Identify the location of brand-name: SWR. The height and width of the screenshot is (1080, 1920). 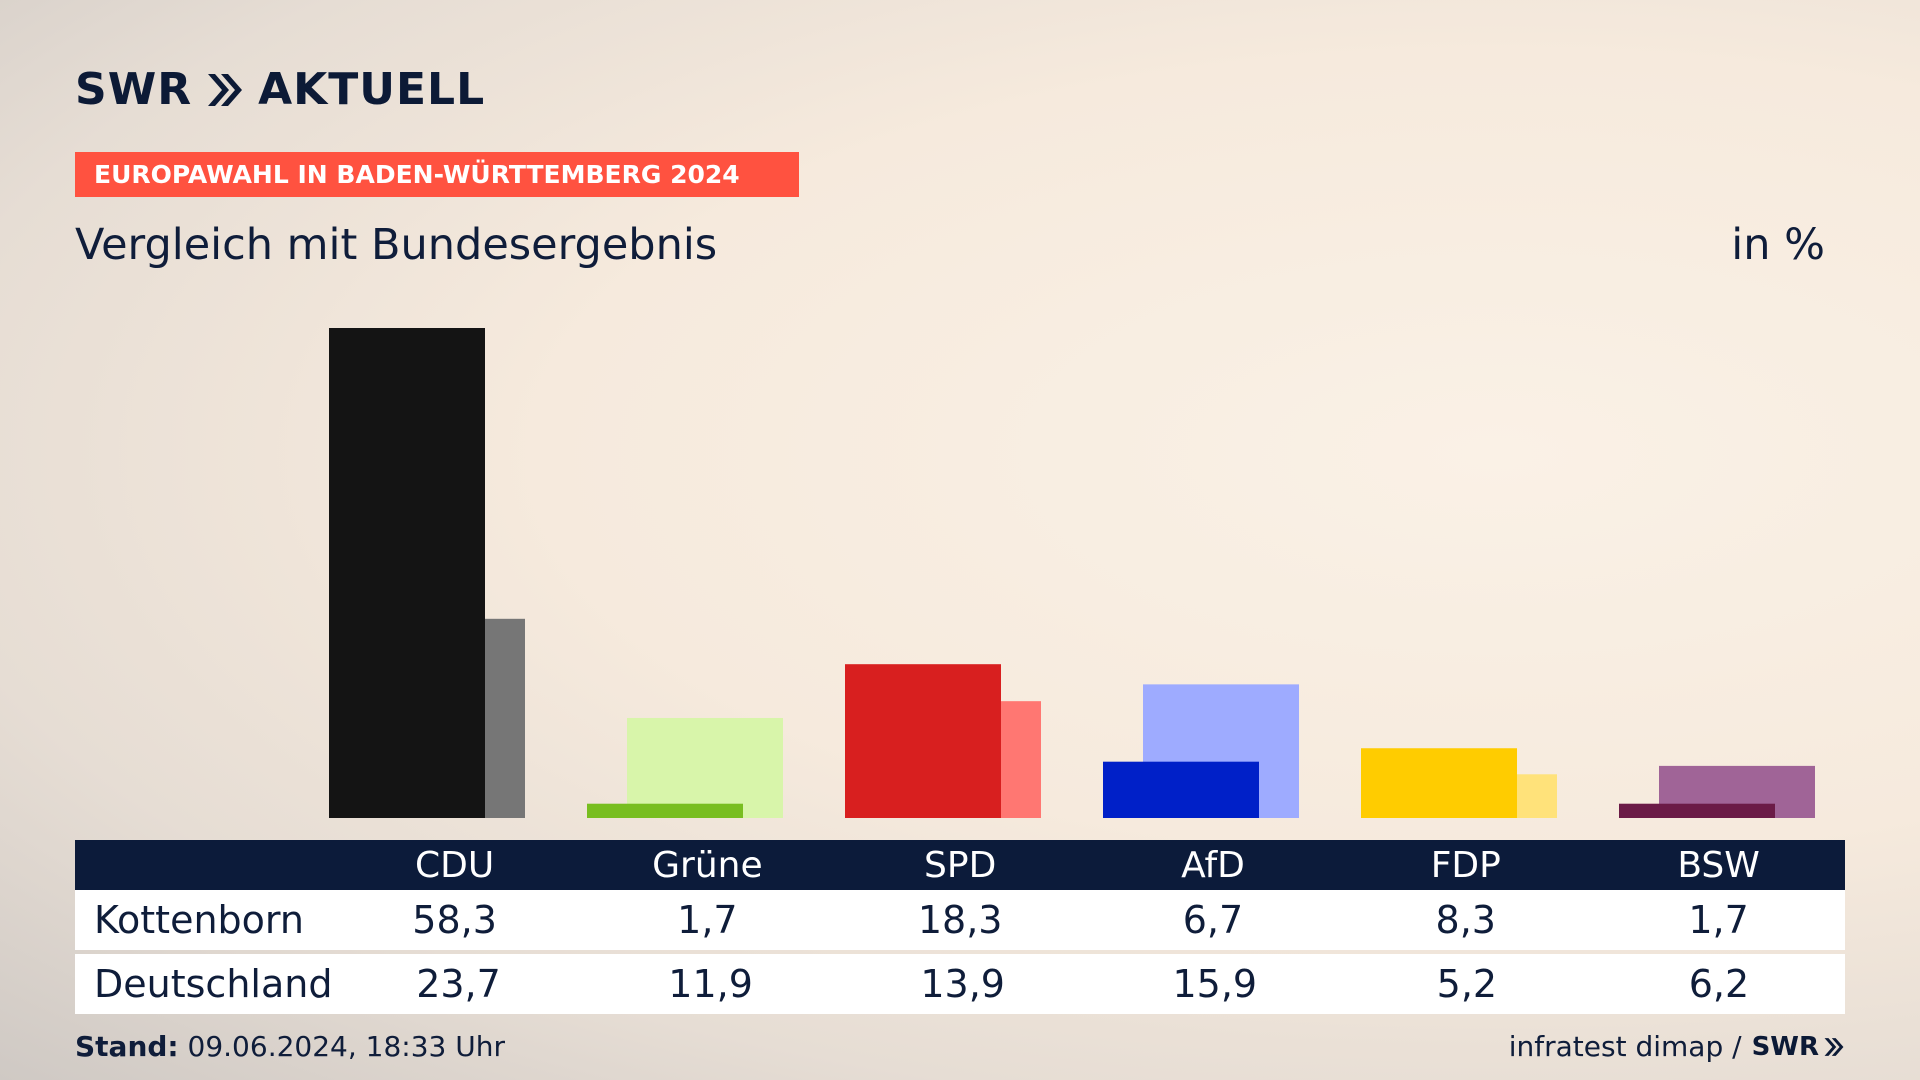
(134, 89).